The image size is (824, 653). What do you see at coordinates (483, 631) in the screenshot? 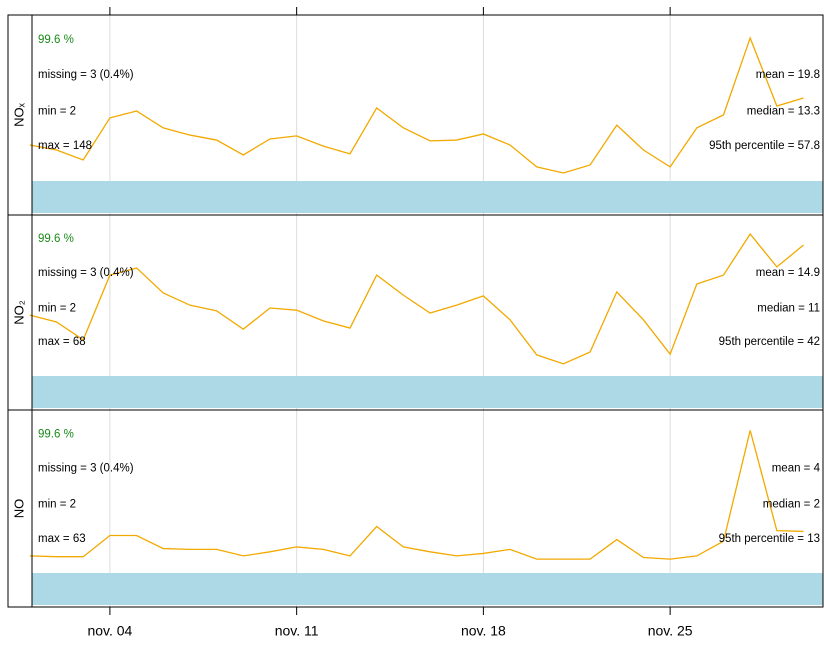
I see `x-tick-label: nov. 18` at bounding box center [483, 631].